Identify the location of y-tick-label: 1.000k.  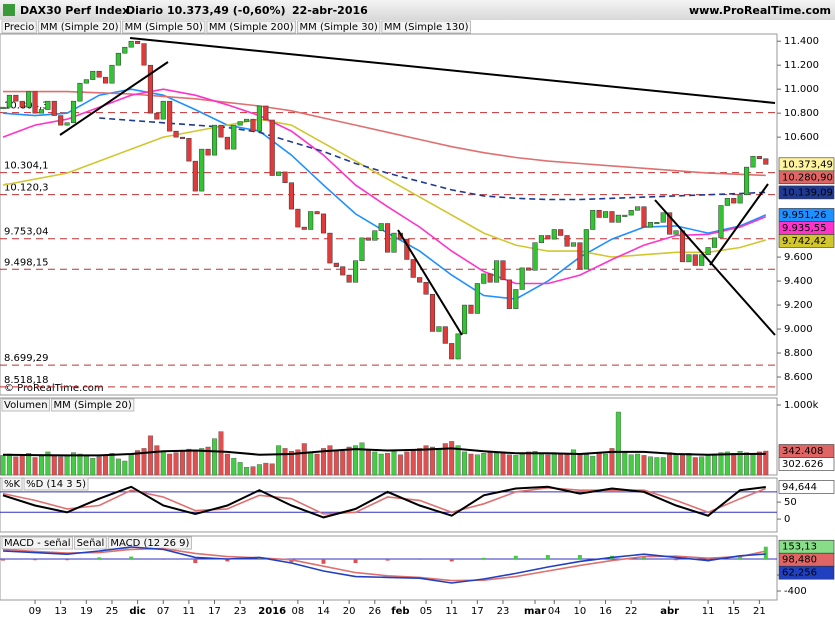
(801, 405).